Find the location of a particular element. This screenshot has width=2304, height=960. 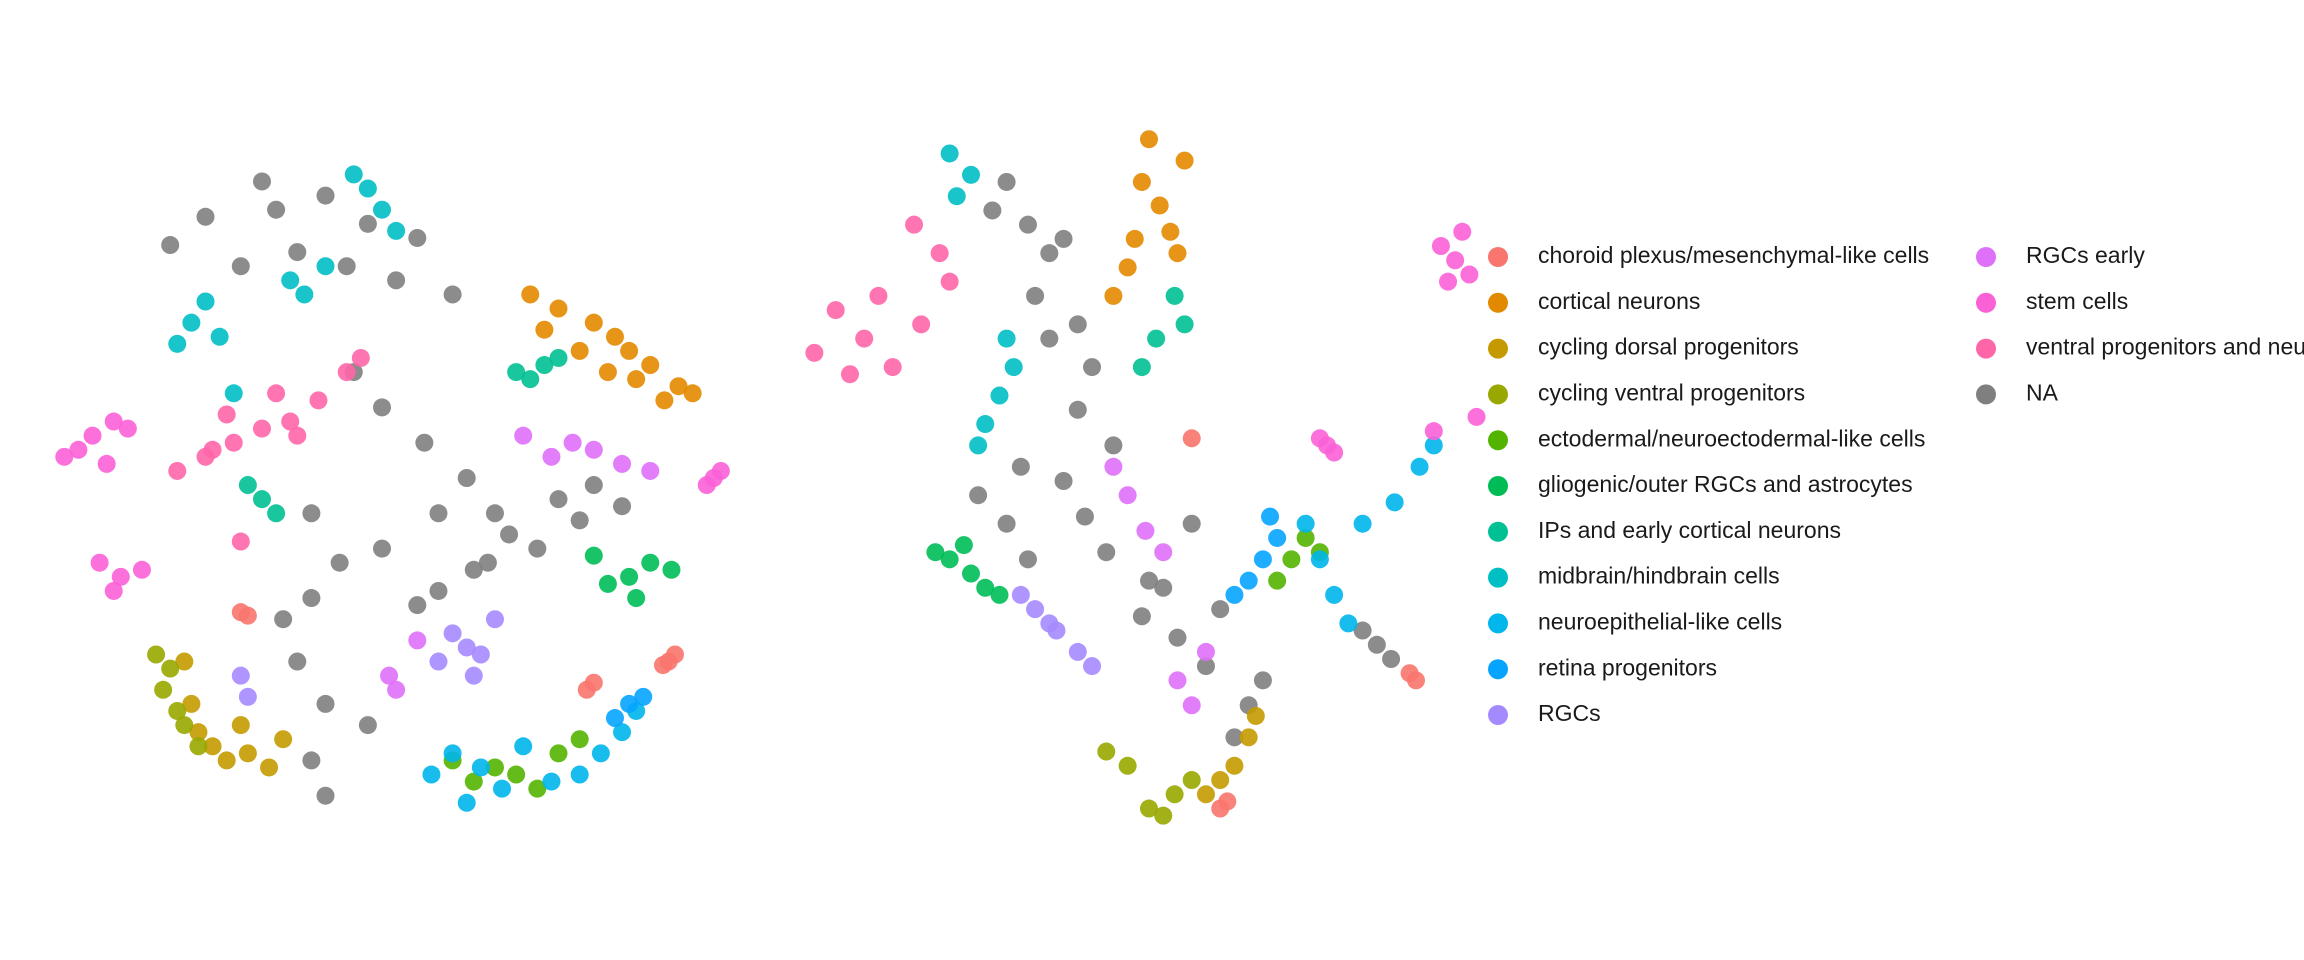

legend-label: choroid plexus/mesenchymal-like cells is located at coordinates (1733, 255).